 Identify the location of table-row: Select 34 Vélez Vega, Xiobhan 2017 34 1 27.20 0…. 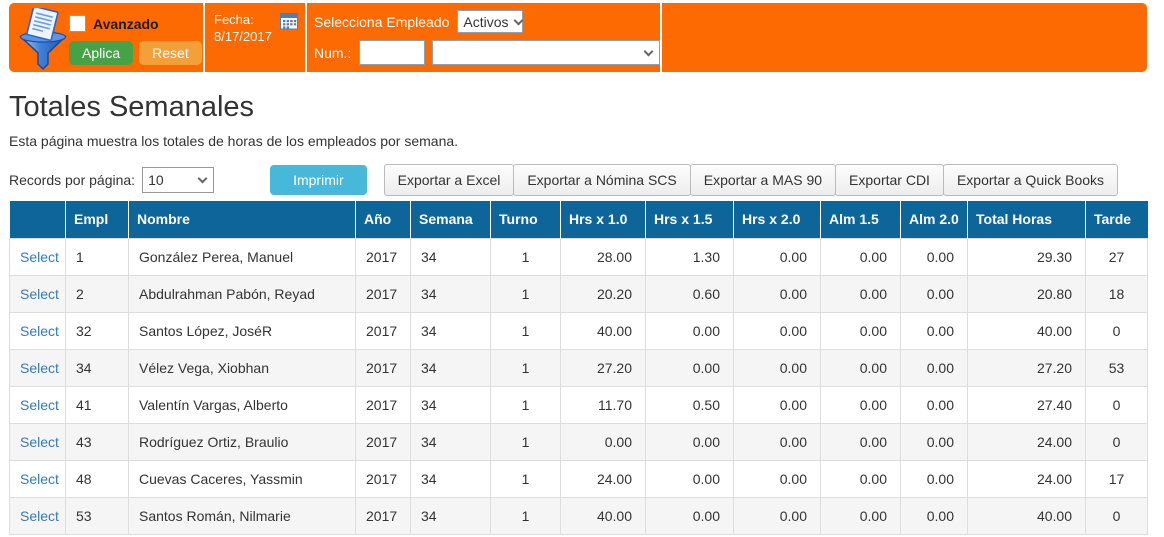
(578, 367).